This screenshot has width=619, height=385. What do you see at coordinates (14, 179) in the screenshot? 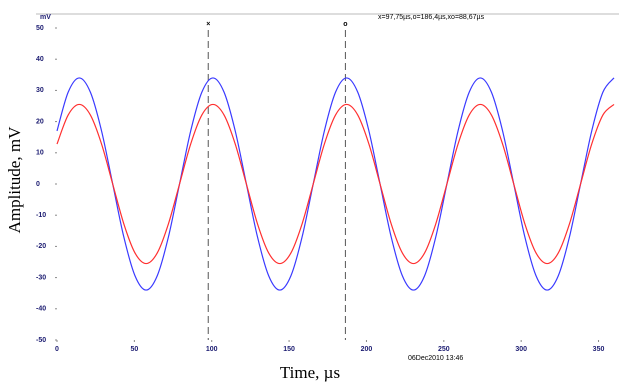
I see `y-axis-label: Amplitude, mV` at bounding box center [14, 179].